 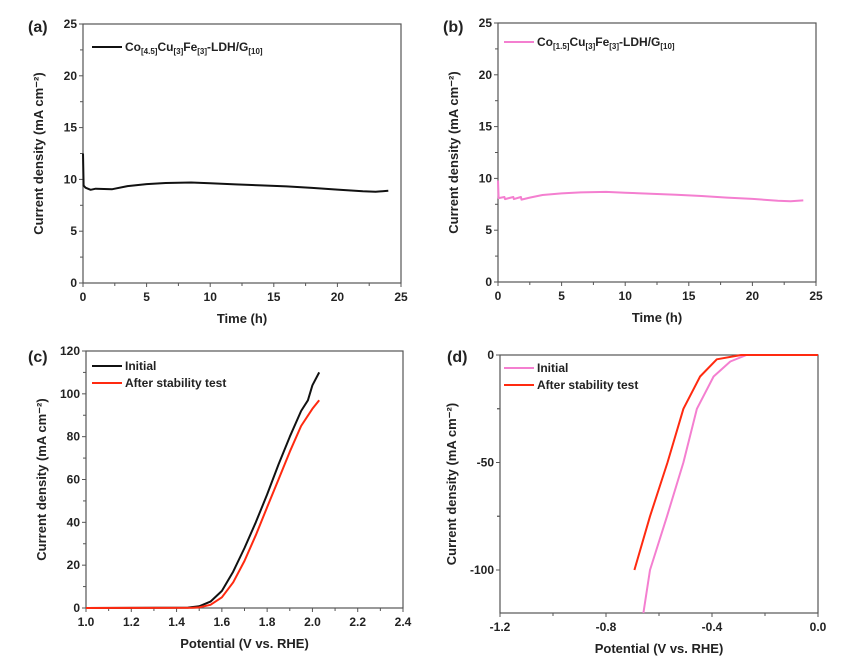 I want to click on panel-label: (c), so click(x=38, y=357).